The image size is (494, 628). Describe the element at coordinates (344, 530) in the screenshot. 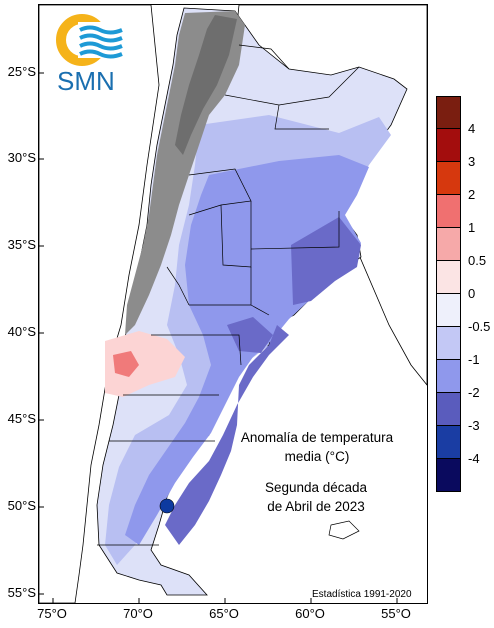

I see `falklands` at that location.